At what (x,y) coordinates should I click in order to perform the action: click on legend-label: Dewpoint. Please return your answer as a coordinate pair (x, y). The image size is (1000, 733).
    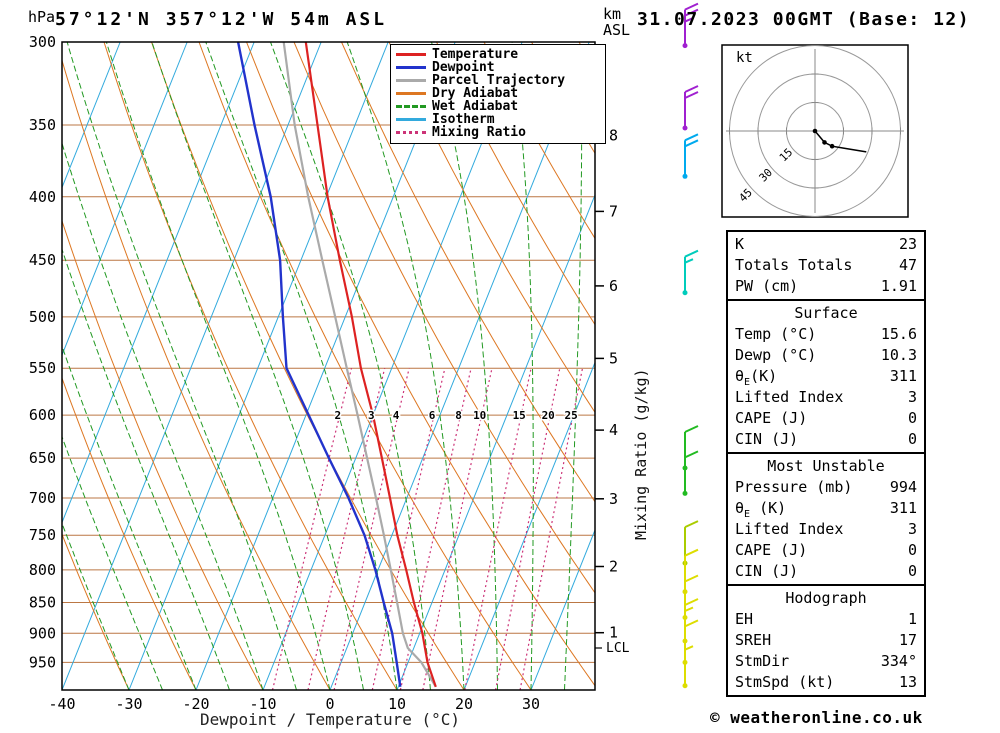
    Looking at the image, I should click on (463, 67).